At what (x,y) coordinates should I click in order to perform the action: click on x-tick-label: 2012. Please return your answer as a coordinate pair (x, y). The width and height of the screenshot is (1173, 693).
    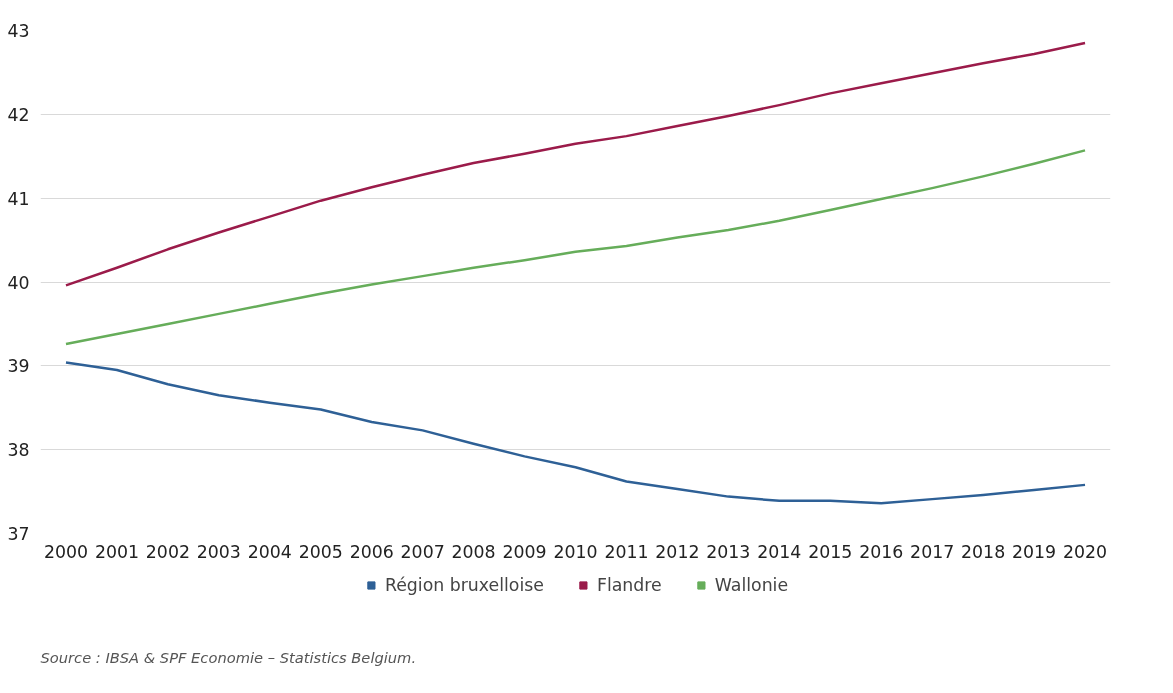
    Looking at the image, I should click on (677, 551).